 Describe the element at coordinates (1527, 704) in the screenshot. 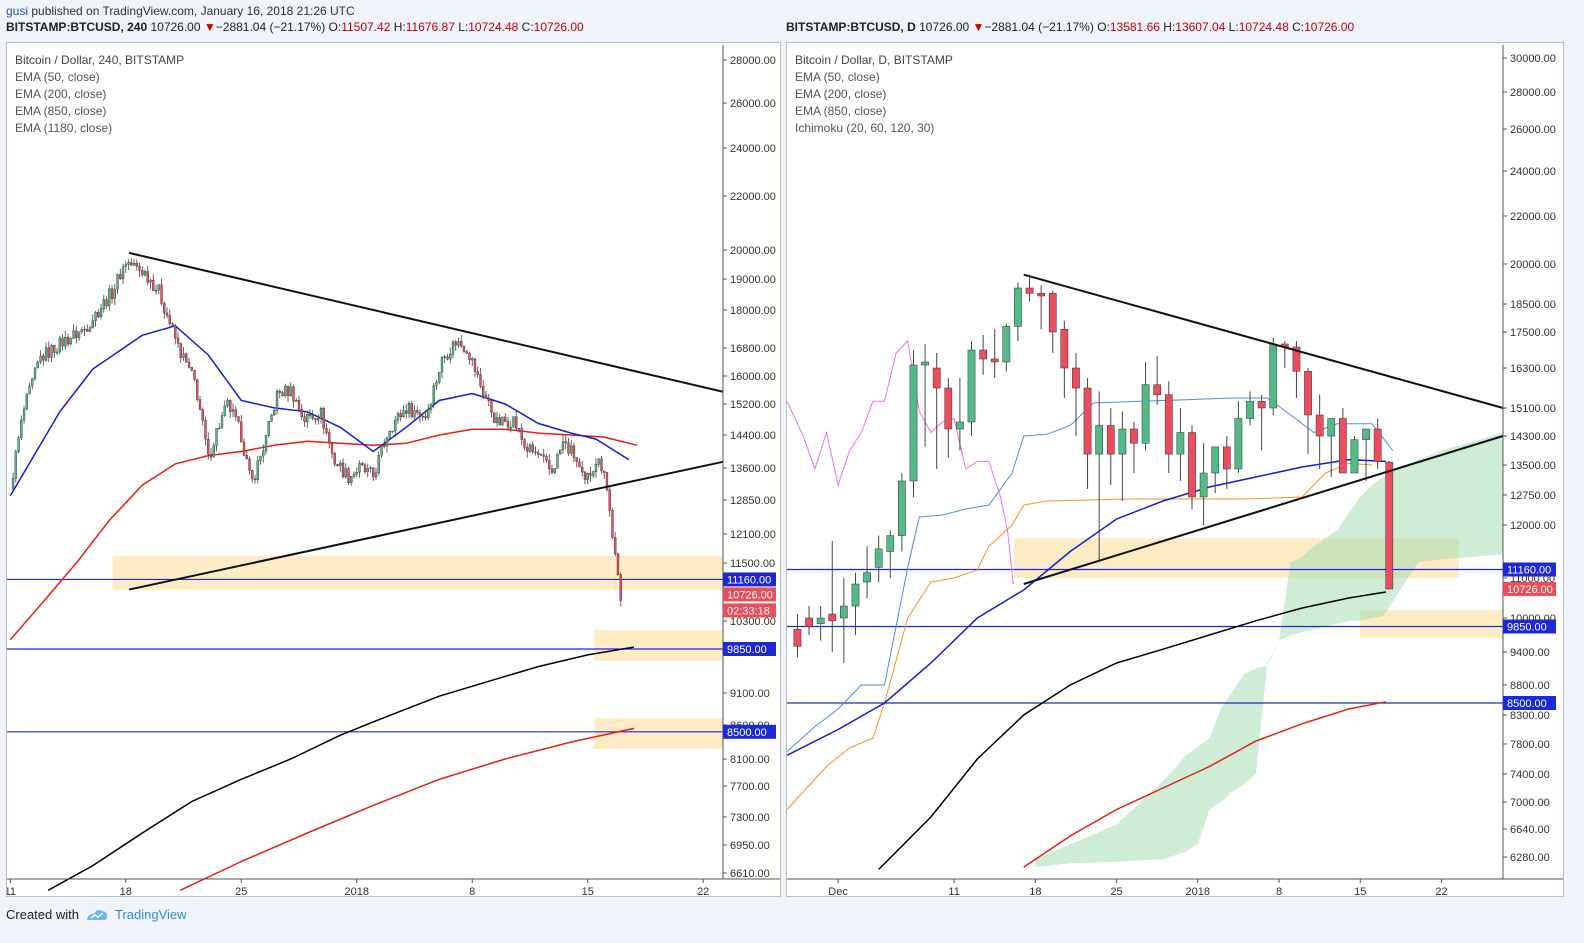

I see `level-label: 8500.00` at that location.